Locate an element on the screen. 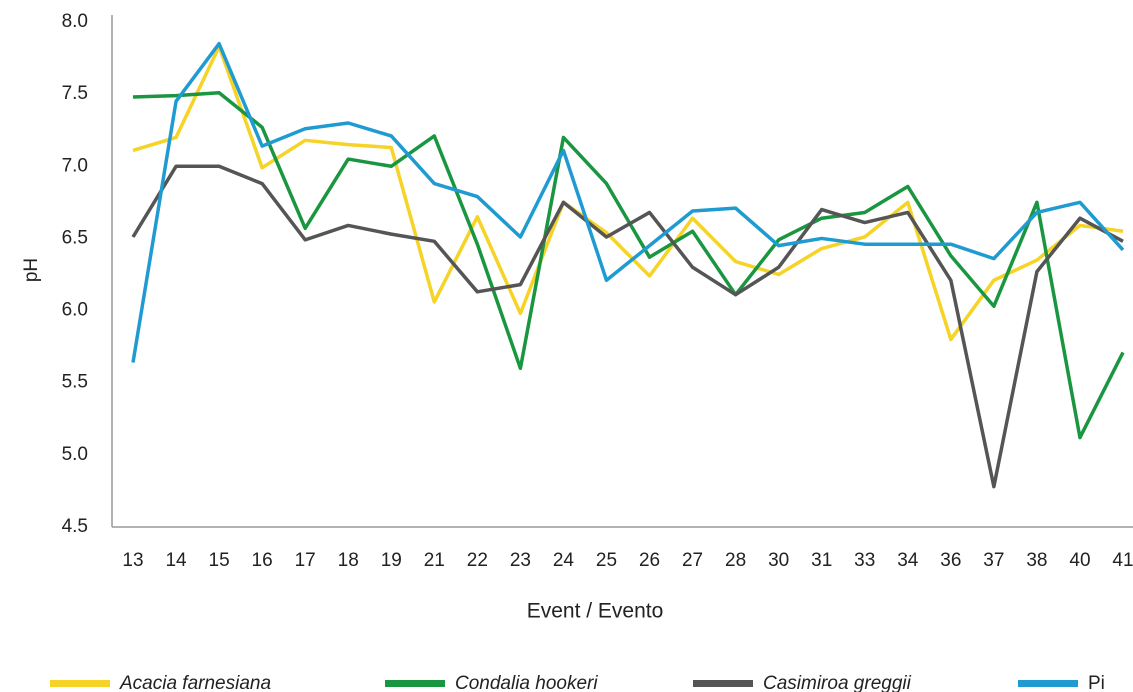 This screenshot has width=1133, height=692. x-tick-label: 27 is located at coordinates (692, 560).